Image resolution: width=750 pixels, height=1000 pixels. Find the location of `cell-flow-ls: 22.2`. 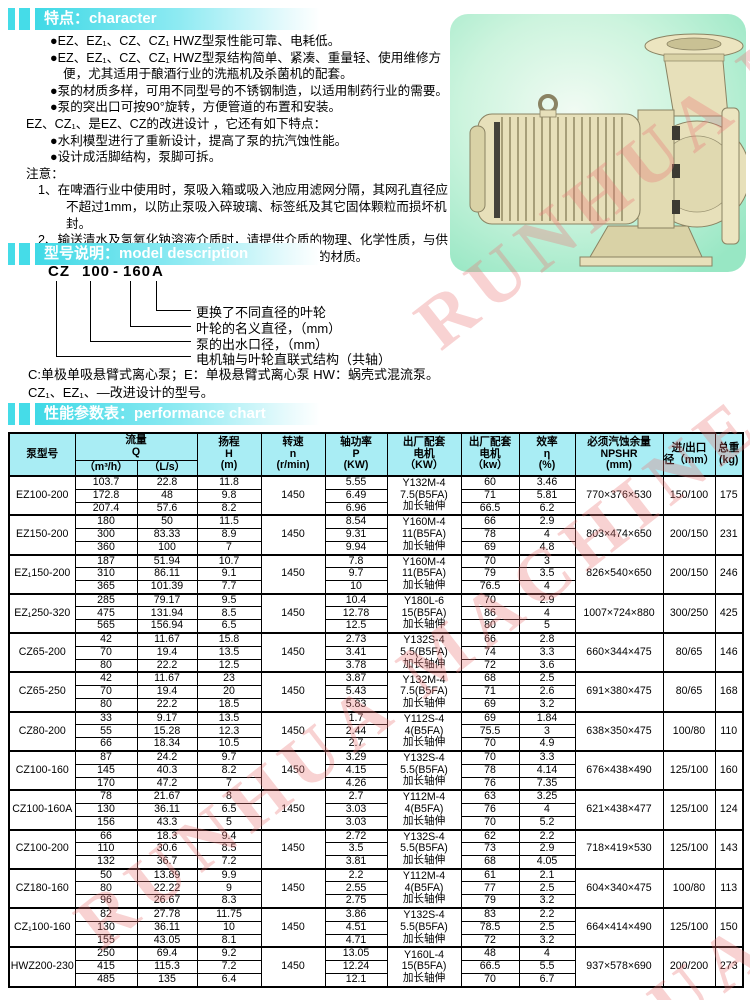

cell-flow-ls: 22.2 is located at coordinates (167, 705).